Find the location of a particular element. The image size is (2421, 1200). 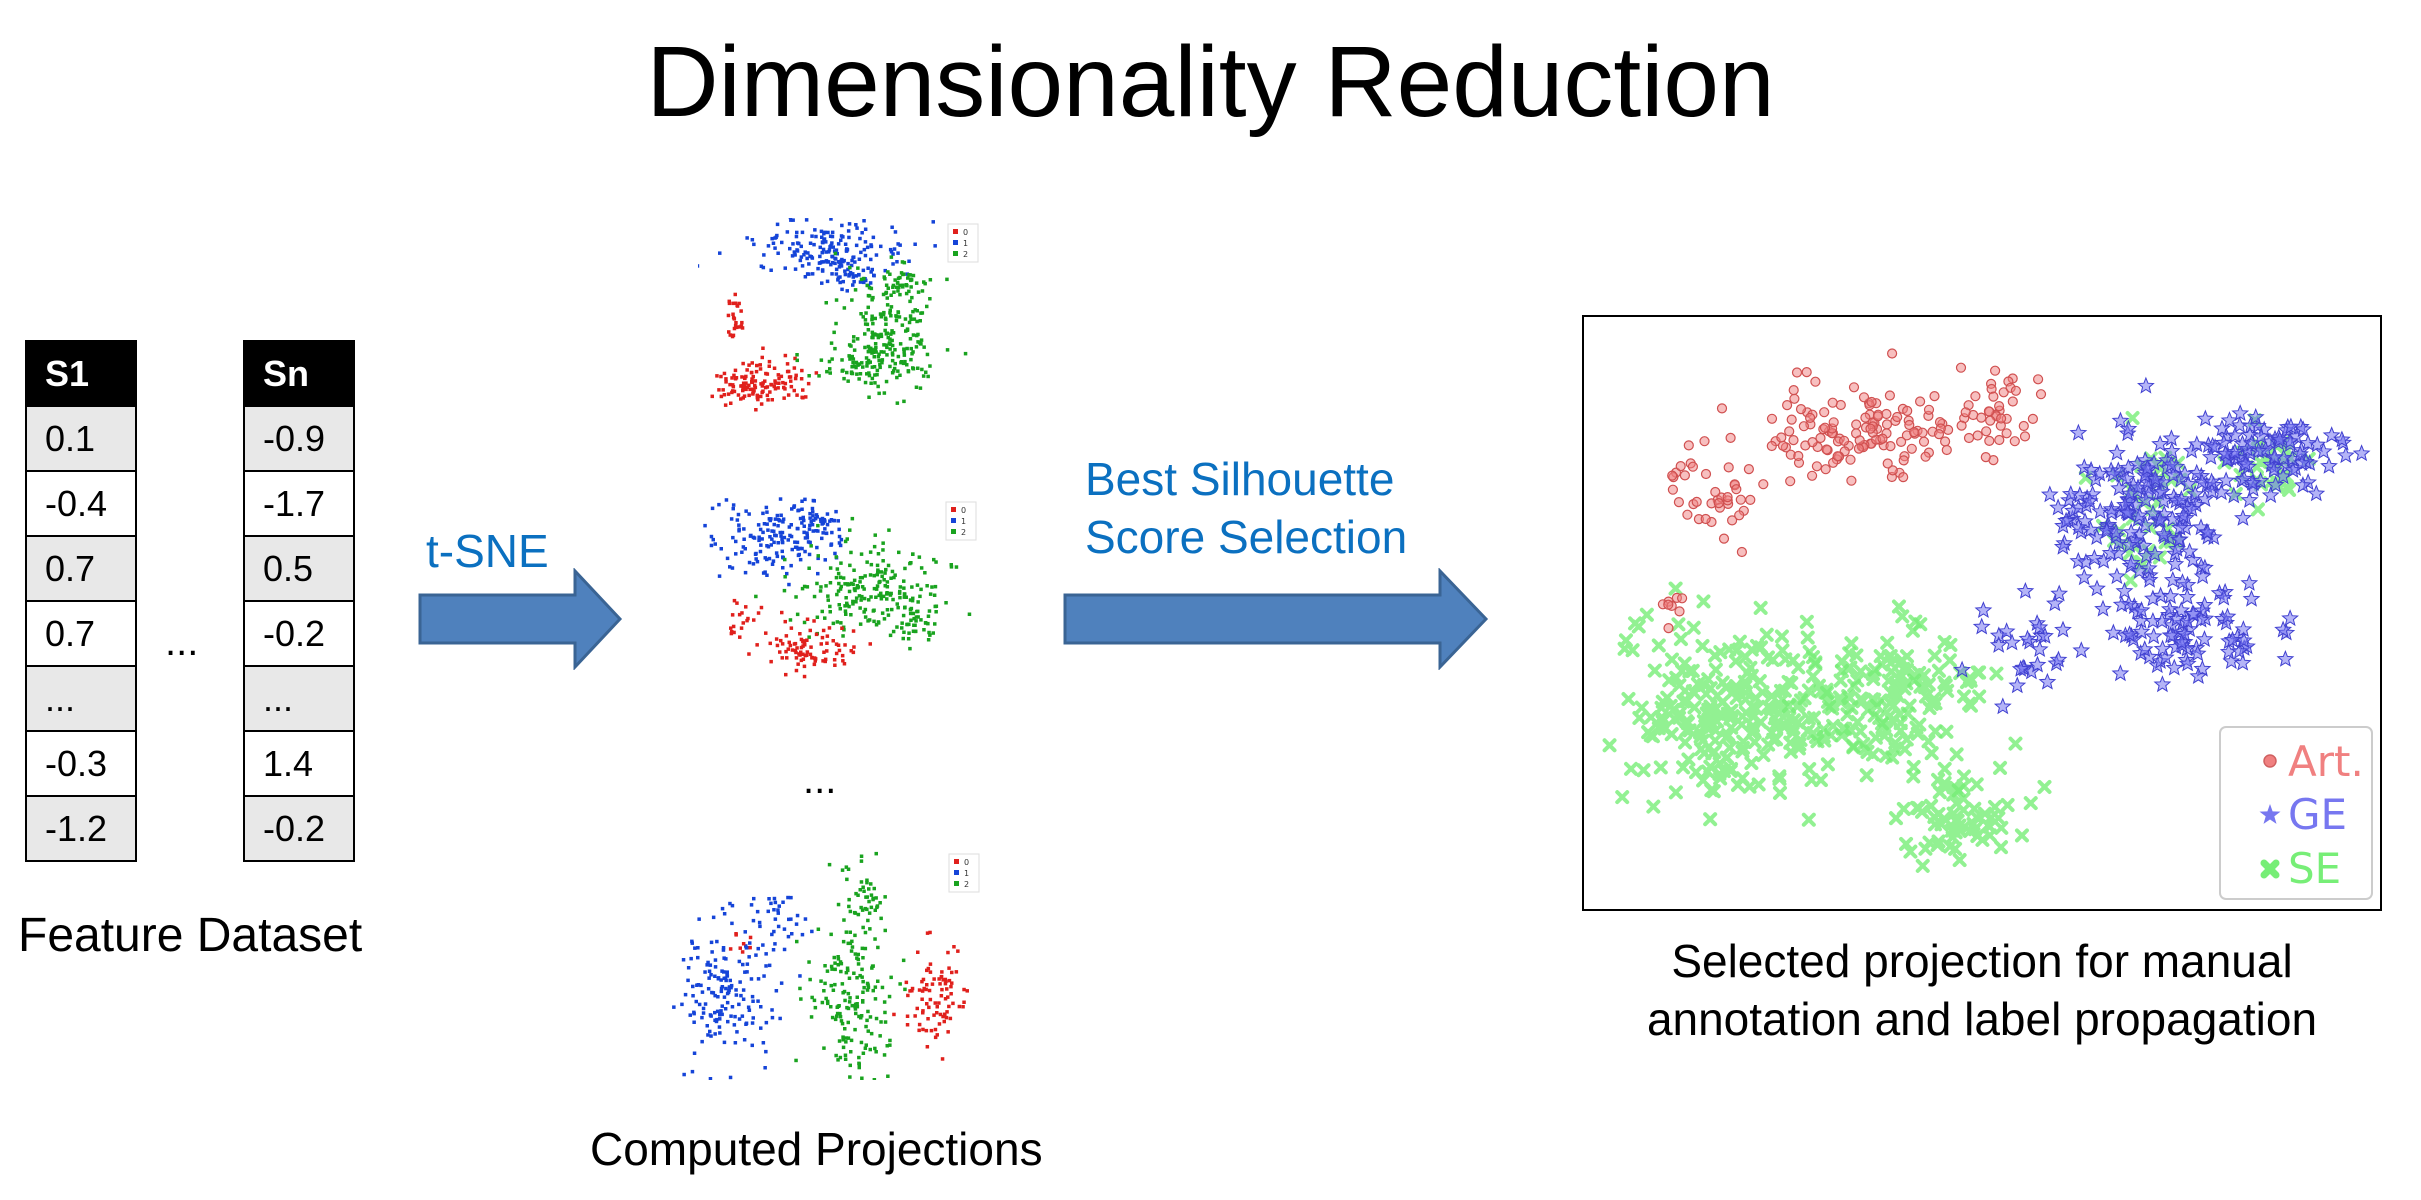

selected-projection-legend: Art. GE SE is located at coordinates (2296, 813).